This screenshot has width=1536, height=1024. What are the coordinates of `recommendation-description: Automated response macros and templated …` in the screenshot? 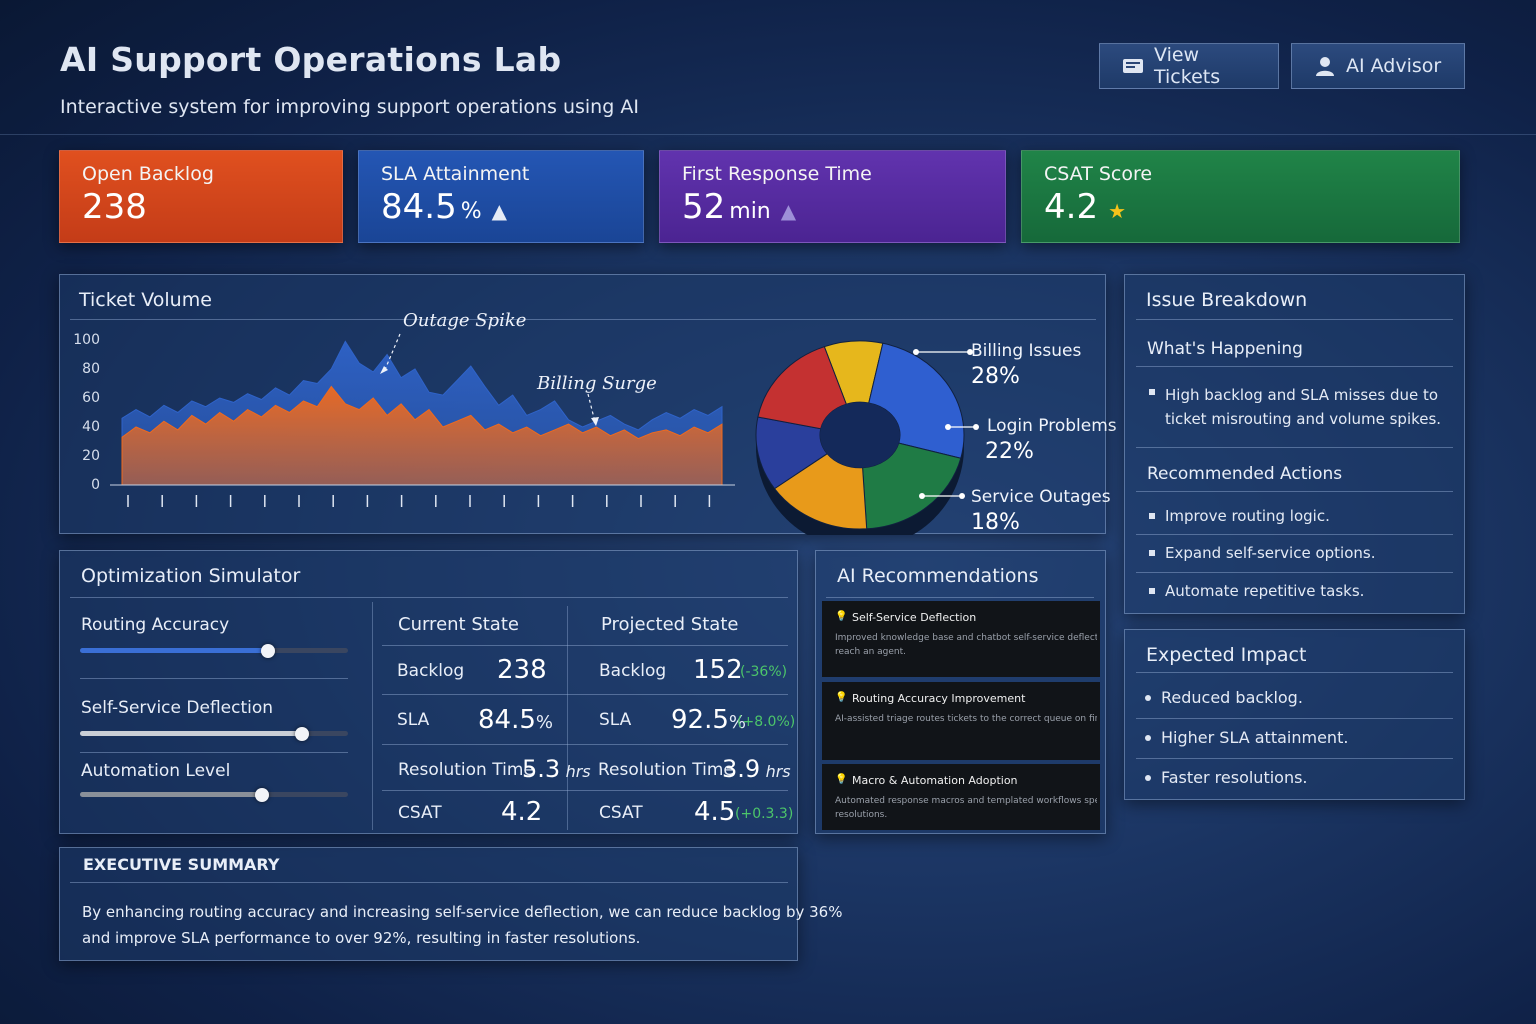 It's located at (966, 808).